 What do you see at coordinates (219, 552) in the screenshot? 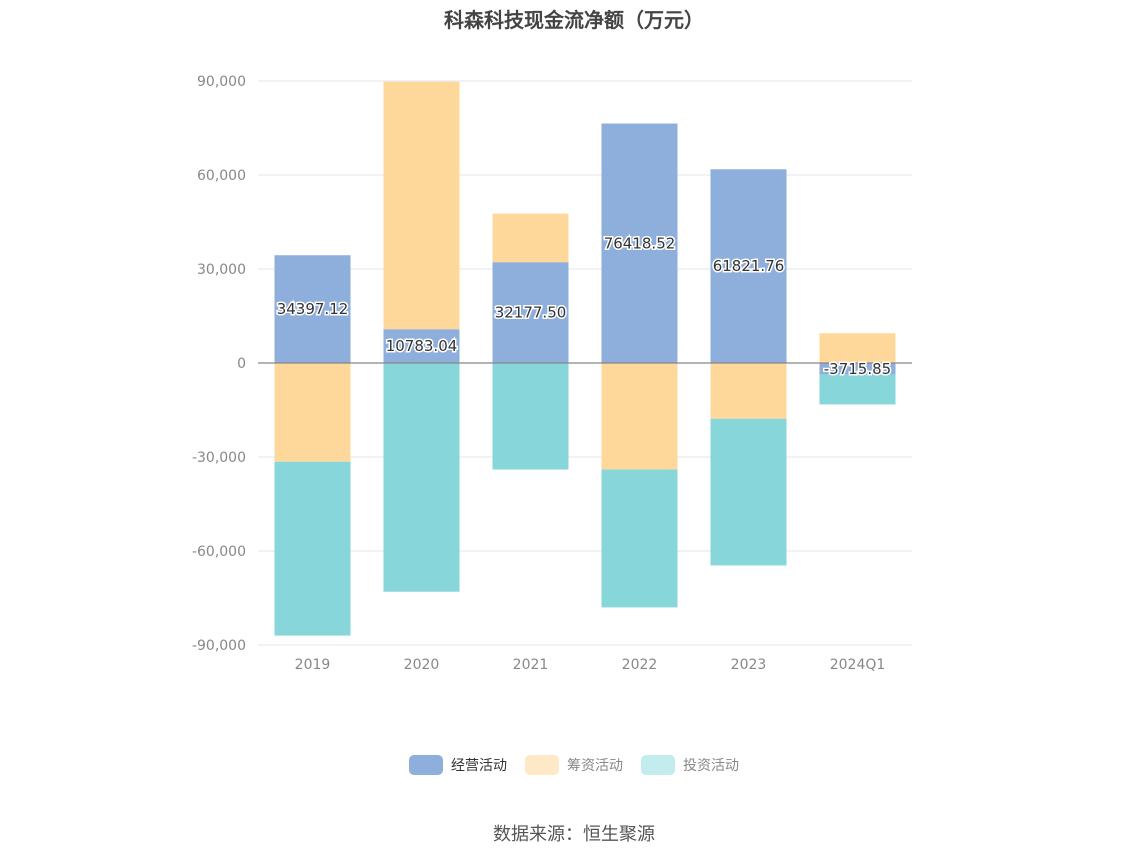
I see `y-tick-label: -60,000` at bounding box center [219, 552].